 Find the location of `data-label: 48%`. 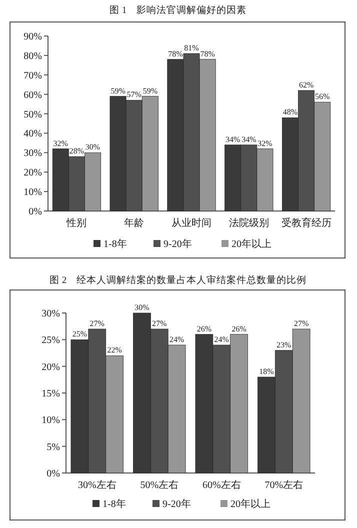

data-label: 48% is located at coordinates (290, 112).